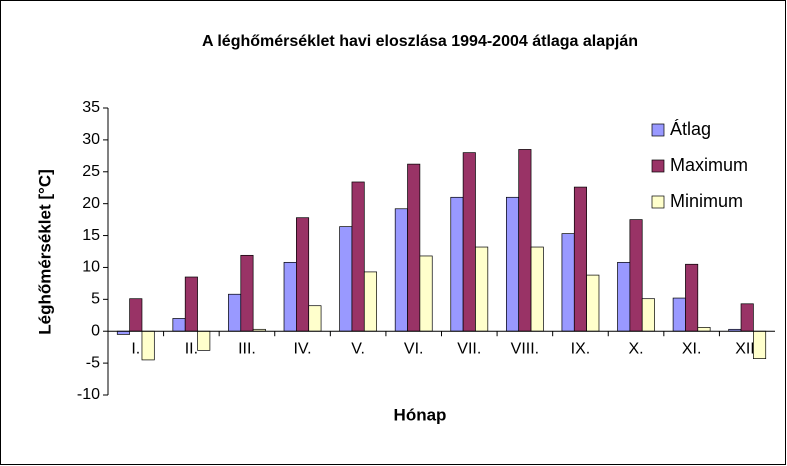 The height and width of the screenshot is (466, 787). Describe the element at coordinates (709, 165) in the screenshot. I see `legend-label: Maximum` at that location.